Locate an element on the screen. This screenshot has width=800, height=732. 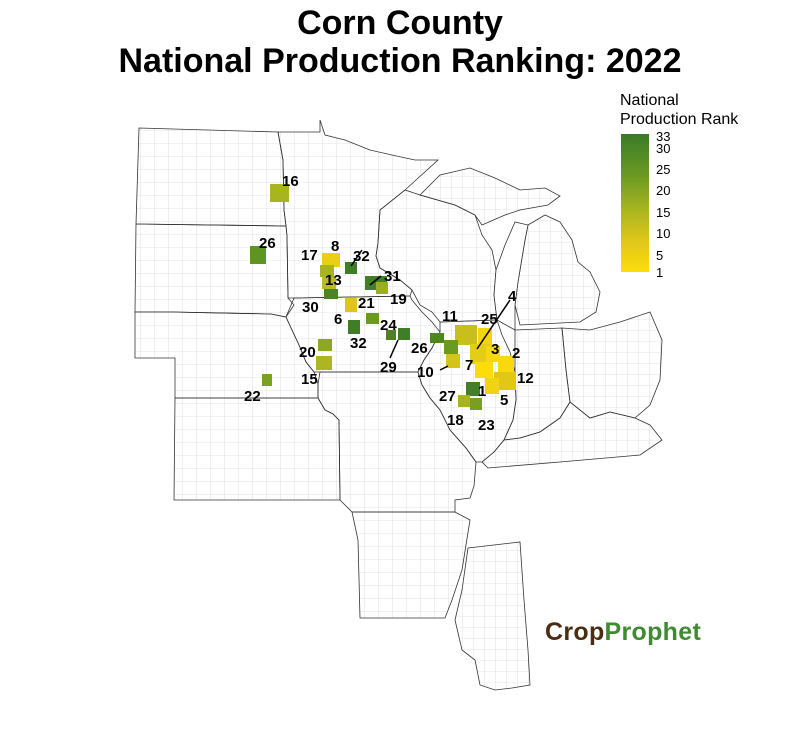
legend-tick: 10 is located at coordinates (663, 233).